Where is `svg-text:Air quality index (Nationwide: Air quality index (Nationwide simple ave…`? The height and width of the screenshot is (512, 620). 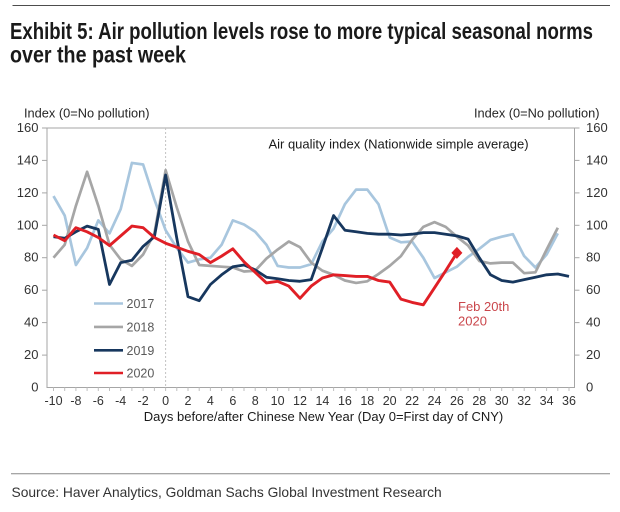 svg-text:Air quality index (Nationwide: Air quality index (Nationwide simple ave… is located at coordinates (398, 144).